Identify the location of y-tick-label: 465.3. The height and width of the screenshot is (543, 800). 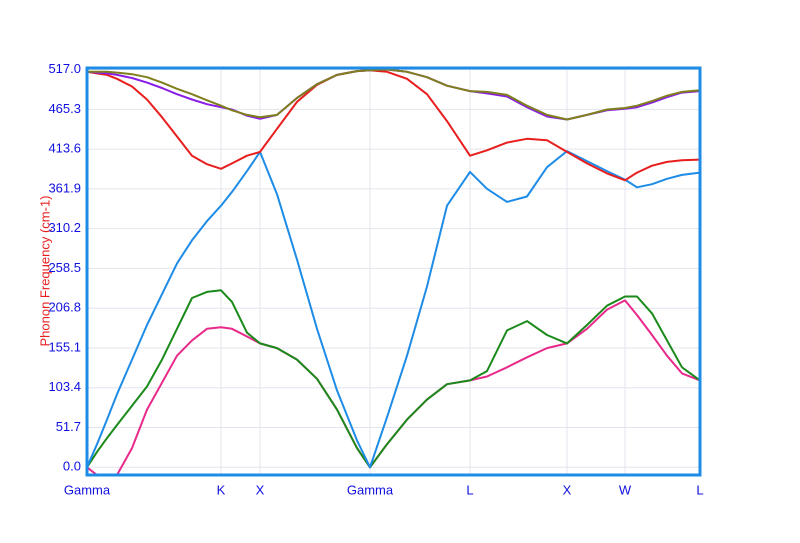
(64, 108).